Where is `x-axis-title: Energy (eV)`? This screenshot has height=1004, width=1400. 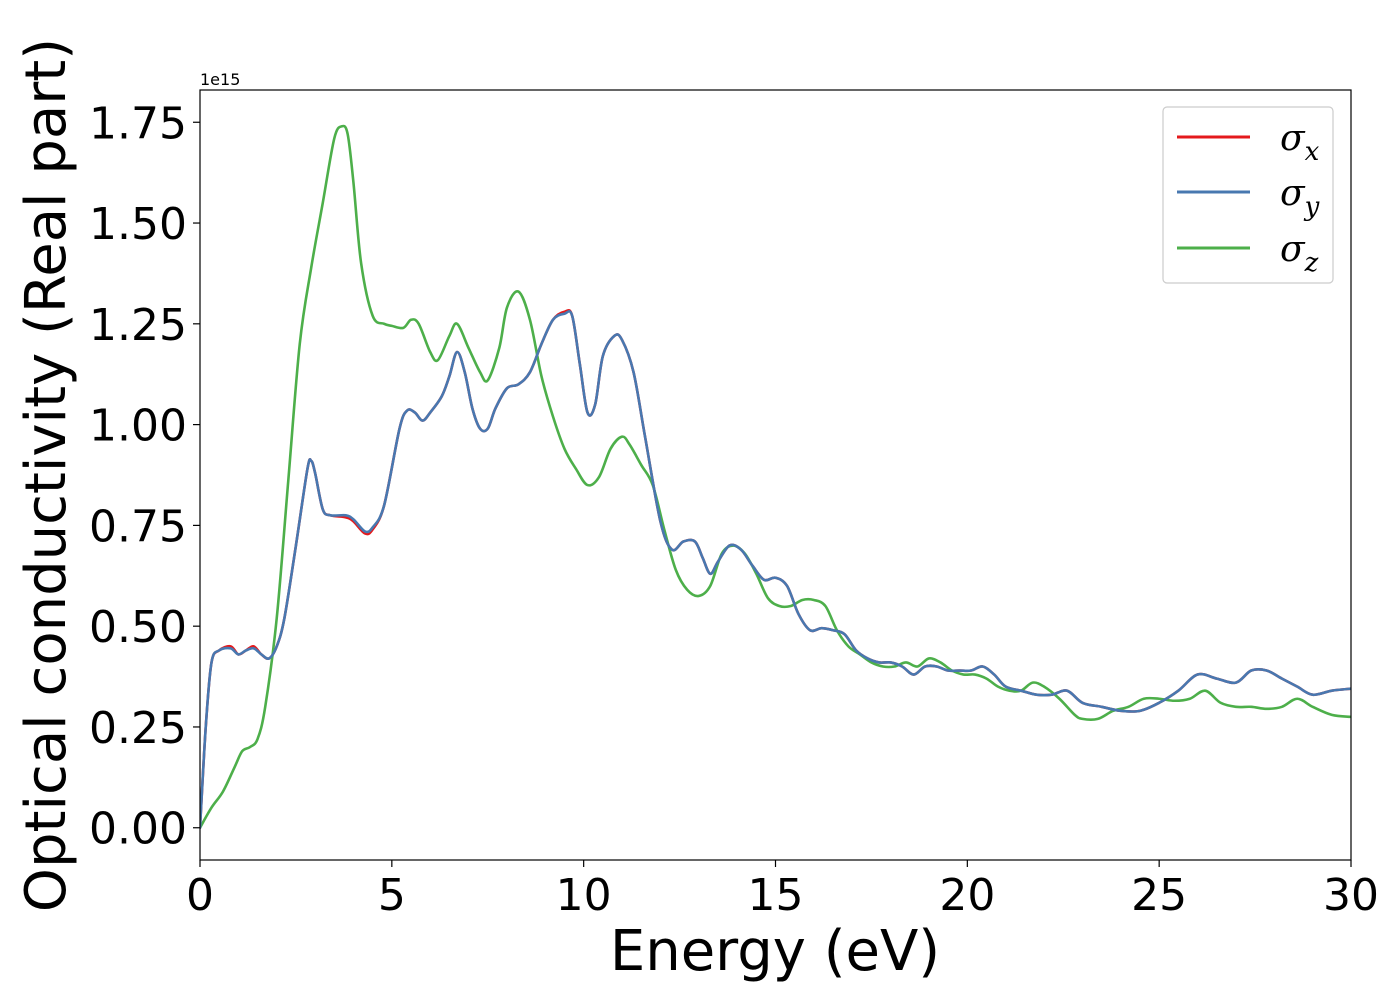
x-axis-title: Energy (eV) is located at coordinates (775, 951).